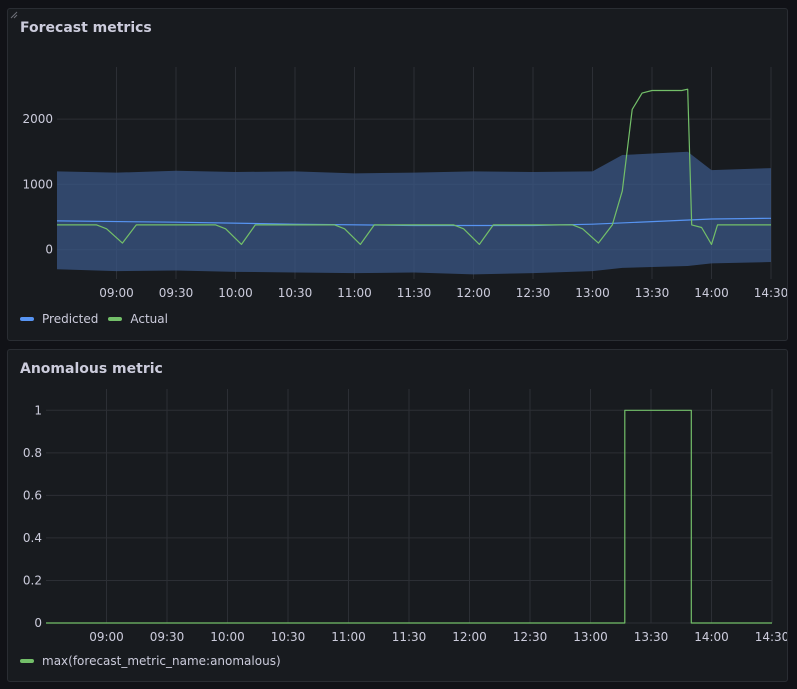 Image resolution: width=797 pixels, height=689 pixels. I want to click on legend-item-predicted: Predicted, so click(59, 319).